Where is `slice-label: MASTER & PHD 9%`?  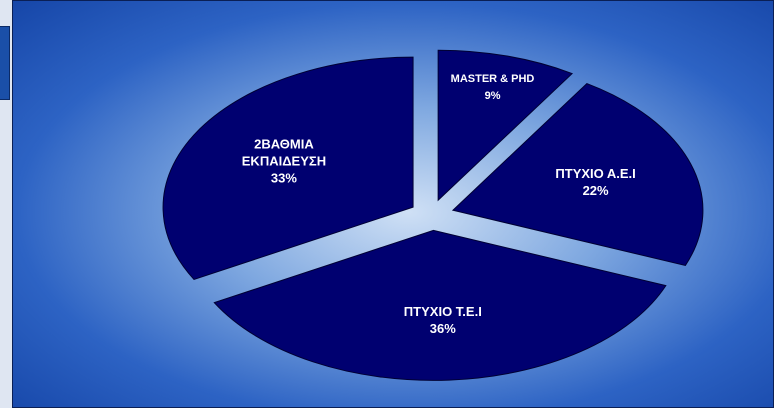
slice-label: MASTER & PHD 9% is located at coordinates (493, 88).